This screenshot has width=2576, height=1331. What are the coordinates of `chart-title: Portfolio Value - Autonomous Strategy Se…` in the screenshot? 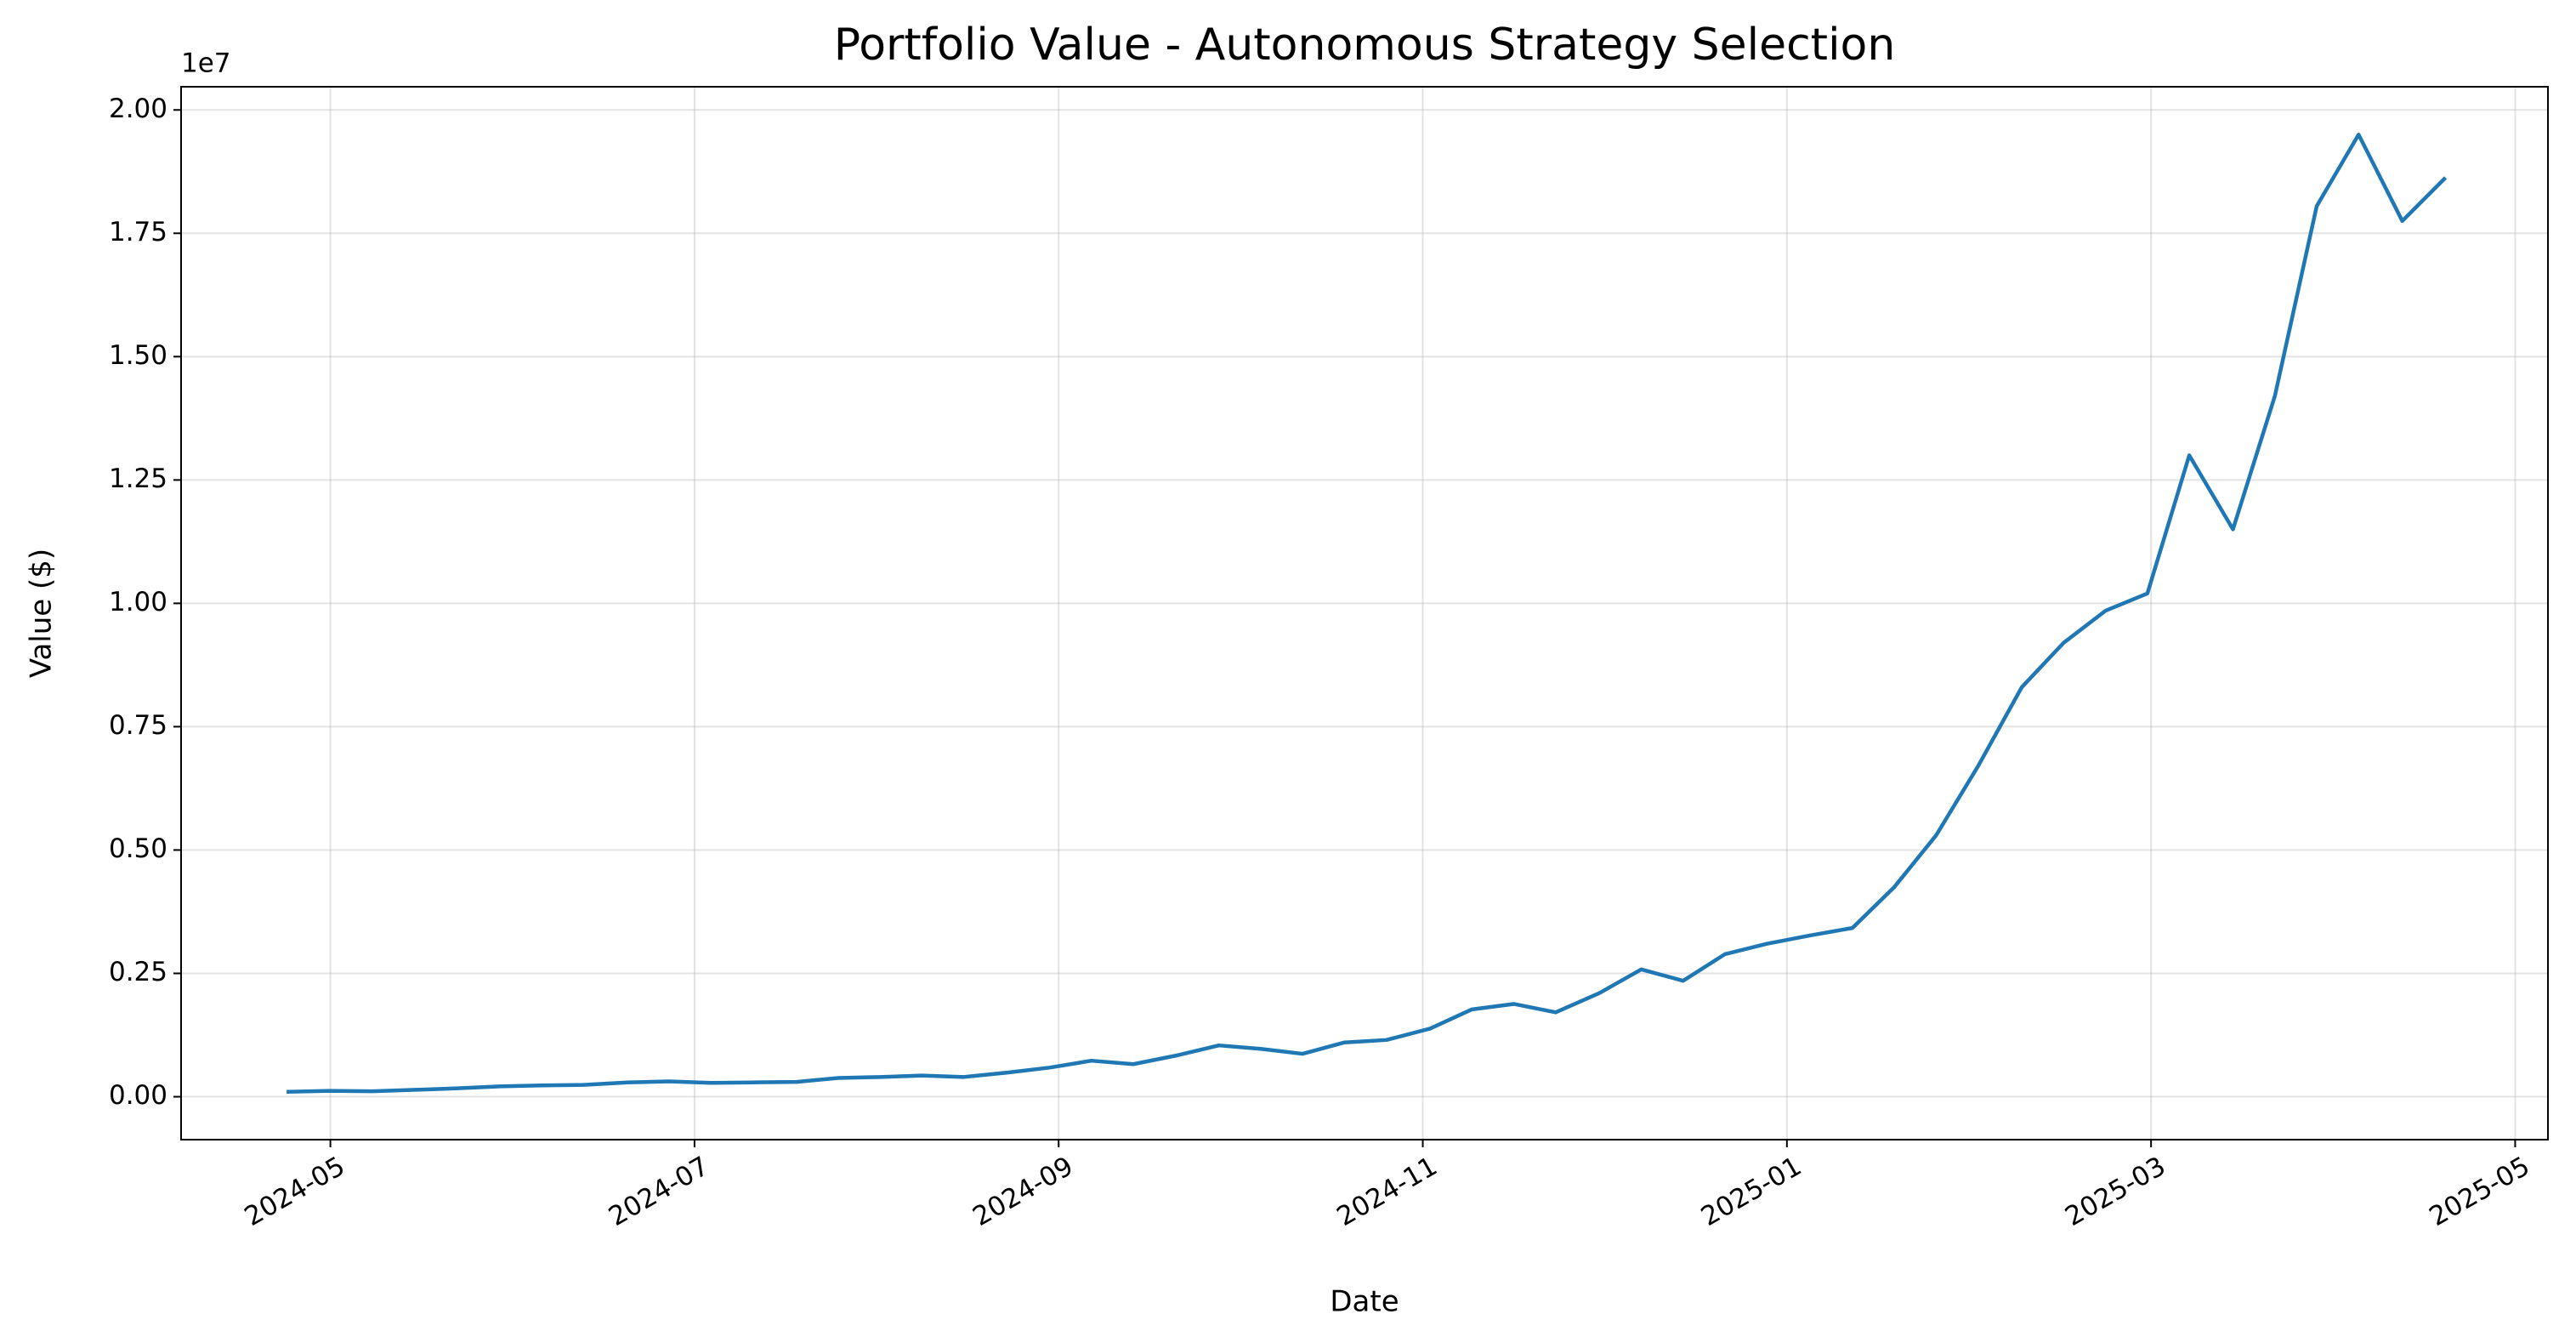 It's located at (1365, 45).